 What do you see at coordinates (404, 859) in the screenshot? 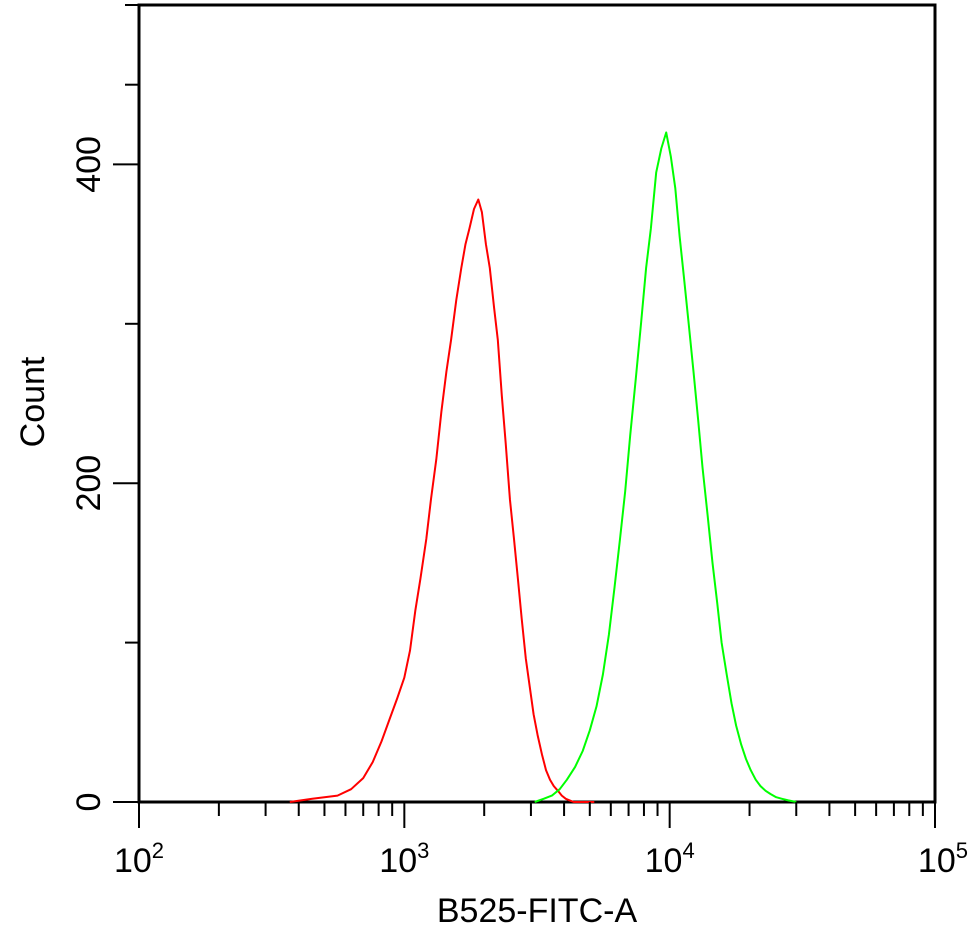
I see `x-tick-label: 10³` at bounding box center [404, 859].